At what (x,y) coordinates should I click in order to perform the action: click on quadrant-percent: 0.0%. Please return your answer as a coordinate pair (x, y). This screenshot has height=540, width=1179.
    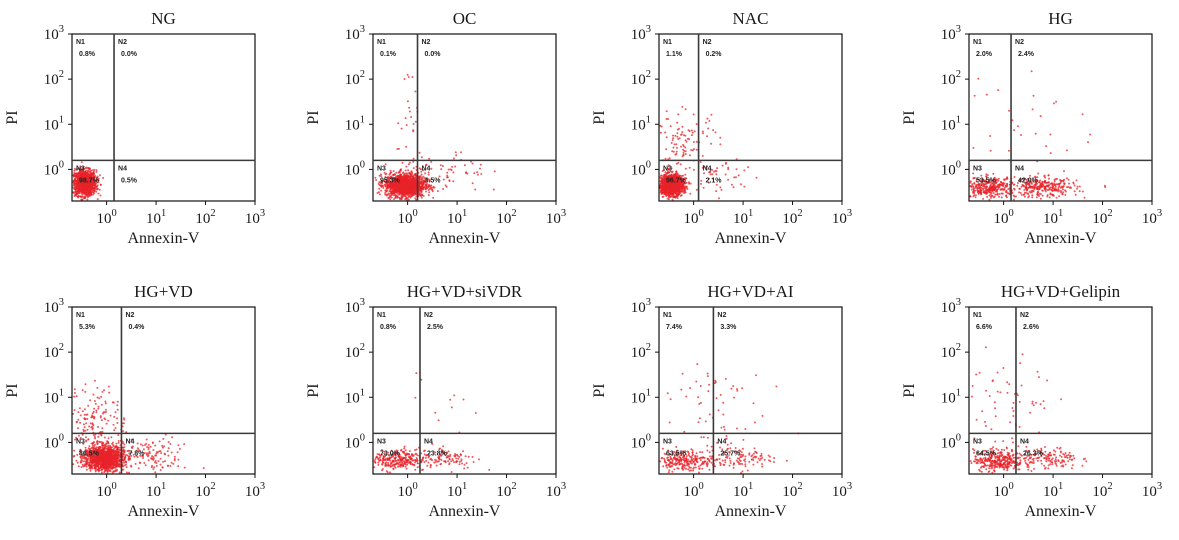
    Looking at the image, I should click on (129, 54).